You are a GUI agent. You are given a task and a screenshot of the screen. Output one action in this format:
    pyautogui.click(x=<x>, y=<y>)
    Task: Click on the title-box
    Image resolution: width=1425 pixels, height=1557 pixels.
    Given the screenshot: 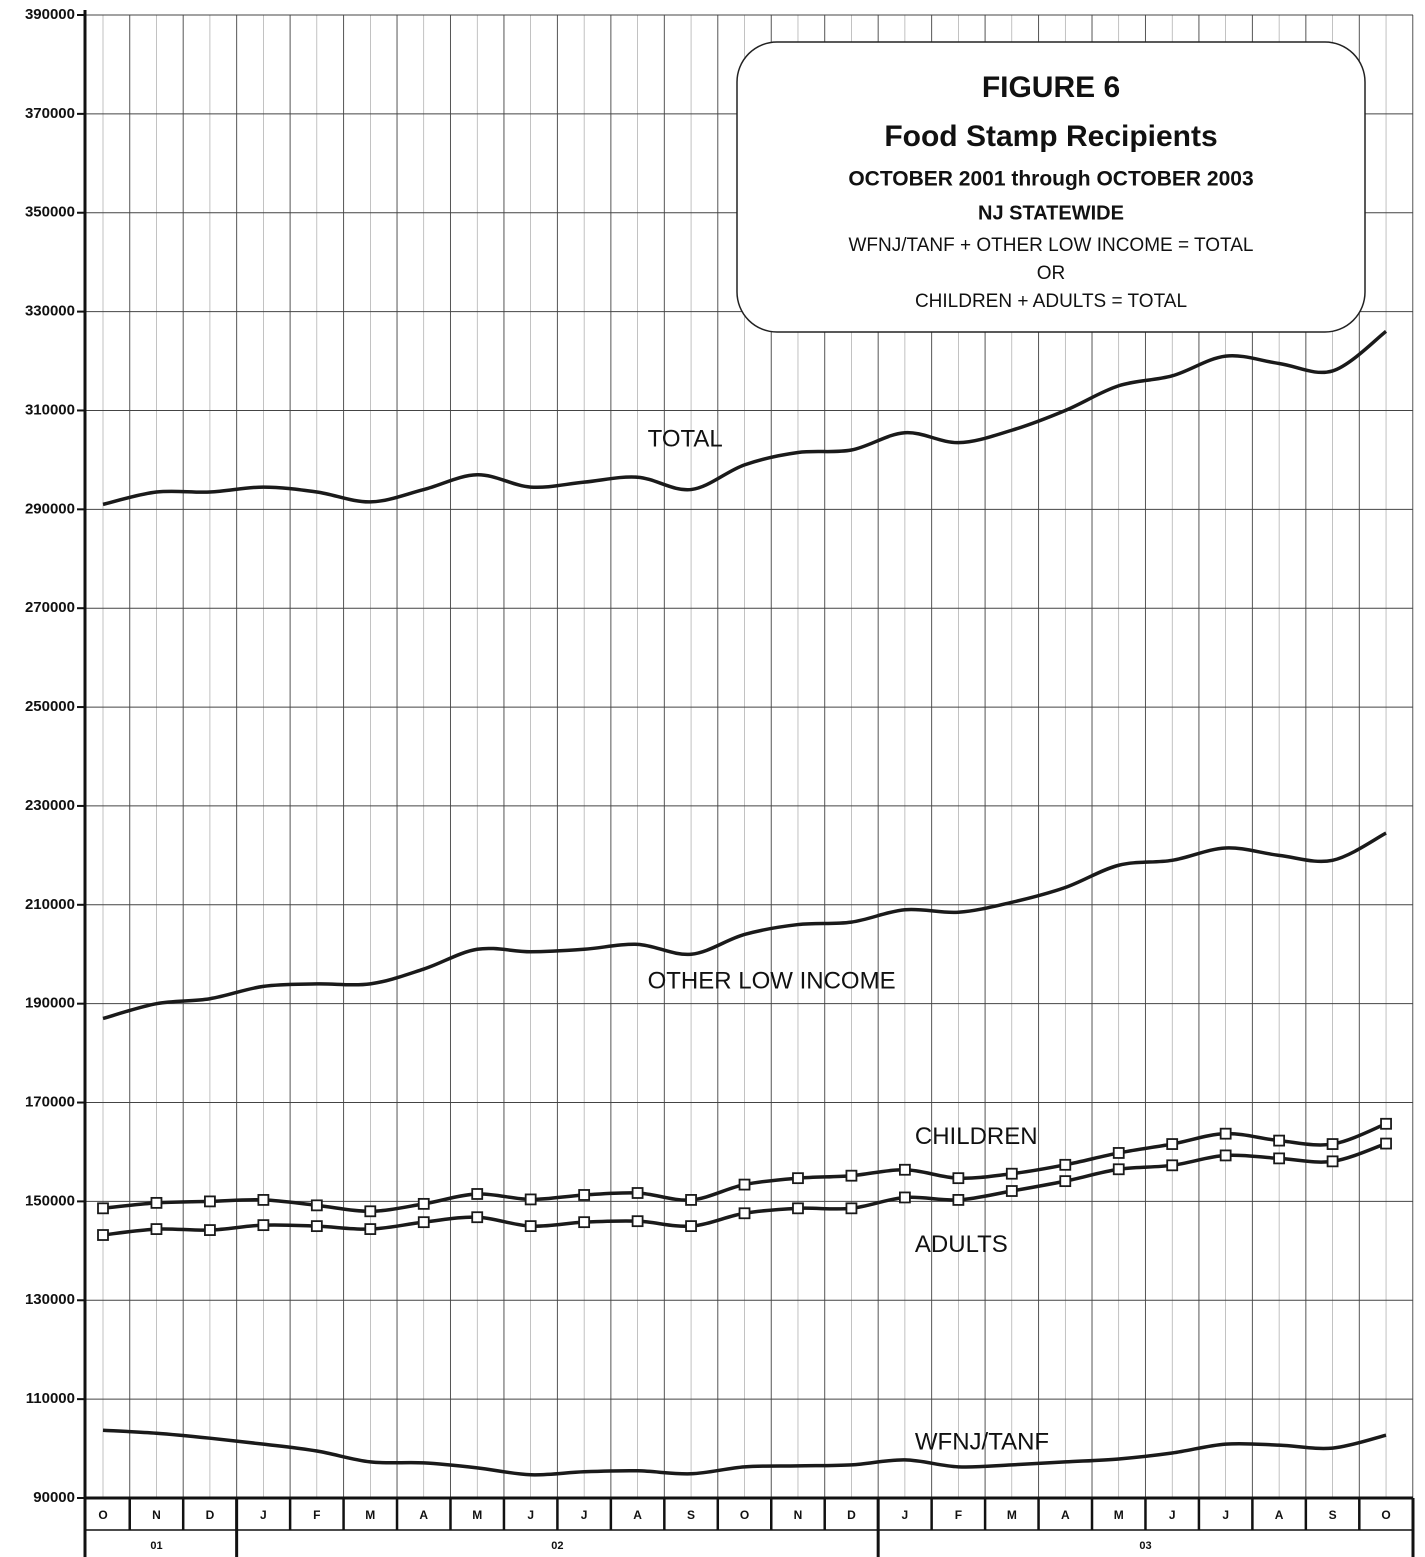 What is the action you would take?
    pyautogui.click(x=1051, y=187)
    